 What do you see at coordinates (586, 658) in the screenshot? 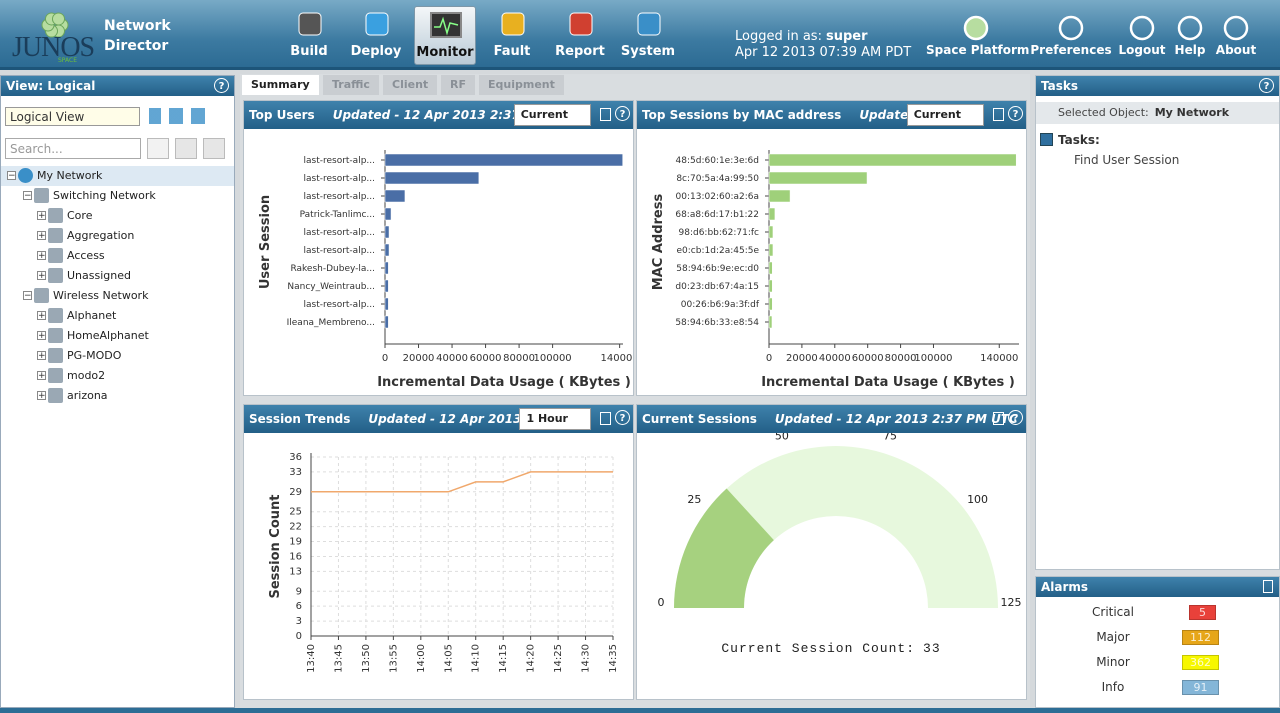
I see `x-tick-label: 14:30` at bounding box center [586, 658].